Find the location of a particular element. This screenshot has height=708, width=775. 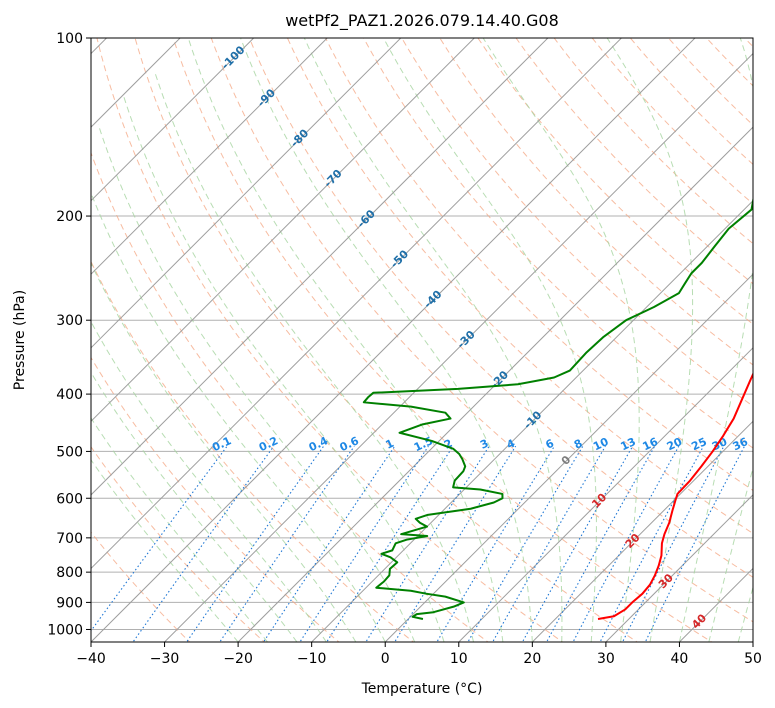

chart-title: wetPf2_PAZ1.2026.079.14.40.G08 is located at coordinates (422, 21).